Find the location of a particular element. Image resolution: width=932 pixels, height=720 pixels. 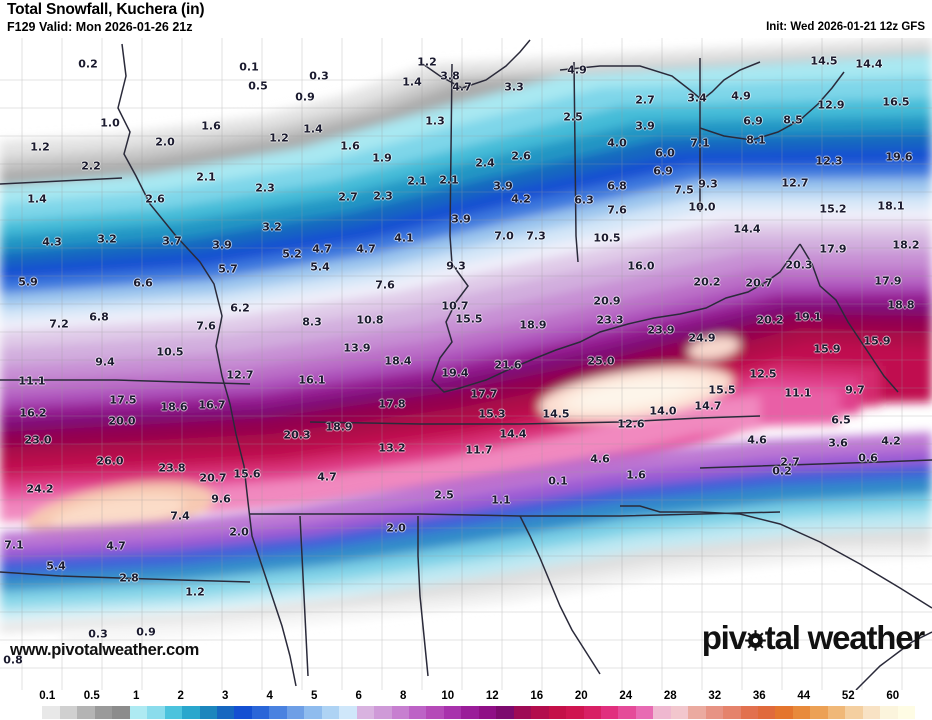

colorbar-tick: 4 is located at coordinates (269, 696).